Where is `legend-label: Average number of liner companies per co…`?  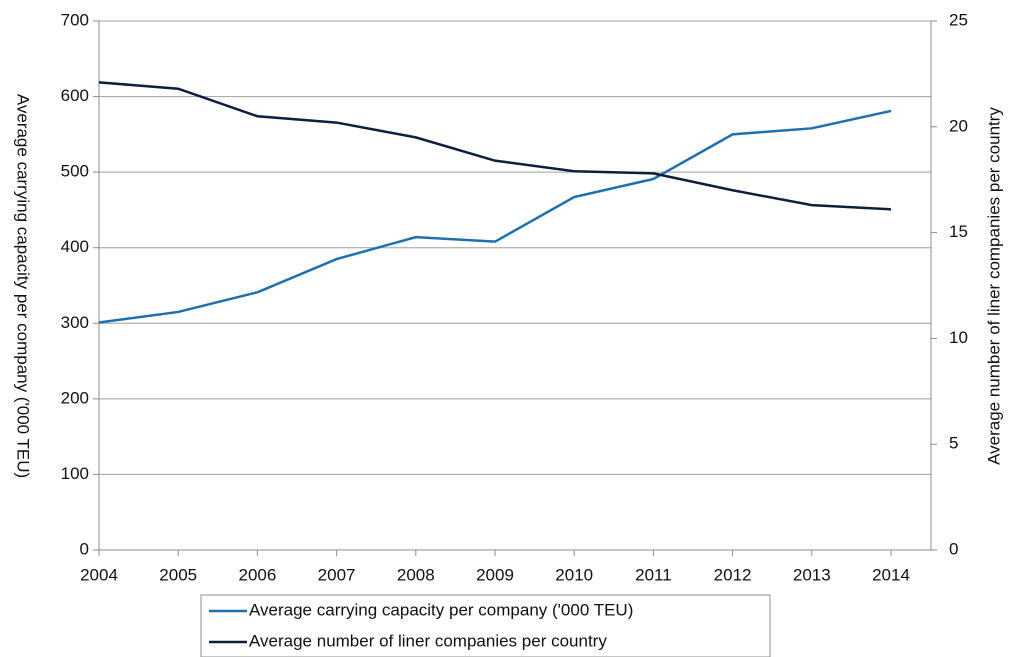
legend-label: Average number of liner companies per co… is located at coordinates (428, 640).